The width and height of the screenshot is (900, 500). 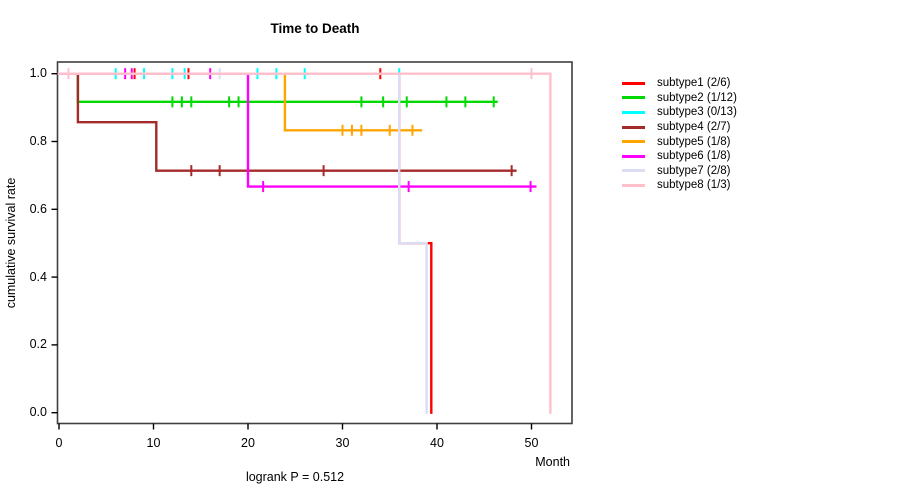 I want to click on y-tick-label: 0.0, so click(x=38, y=412).